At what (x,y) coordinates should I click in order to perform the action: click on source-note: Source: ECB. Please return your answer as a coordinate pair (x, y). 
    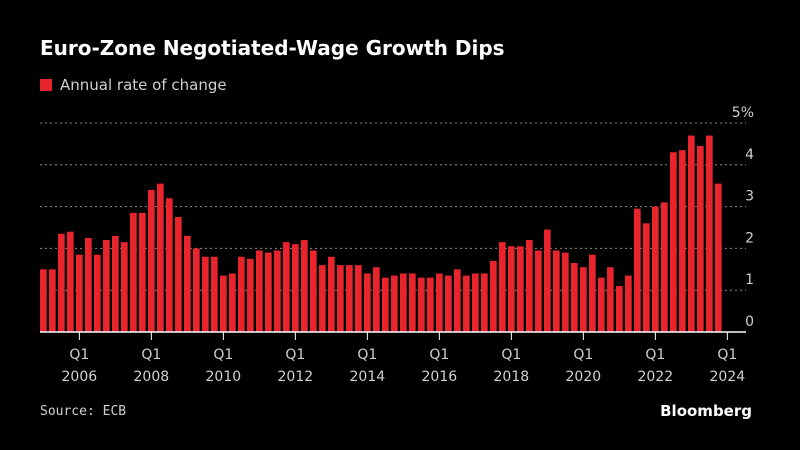
    Looking at the image, I should click on (83, 411).